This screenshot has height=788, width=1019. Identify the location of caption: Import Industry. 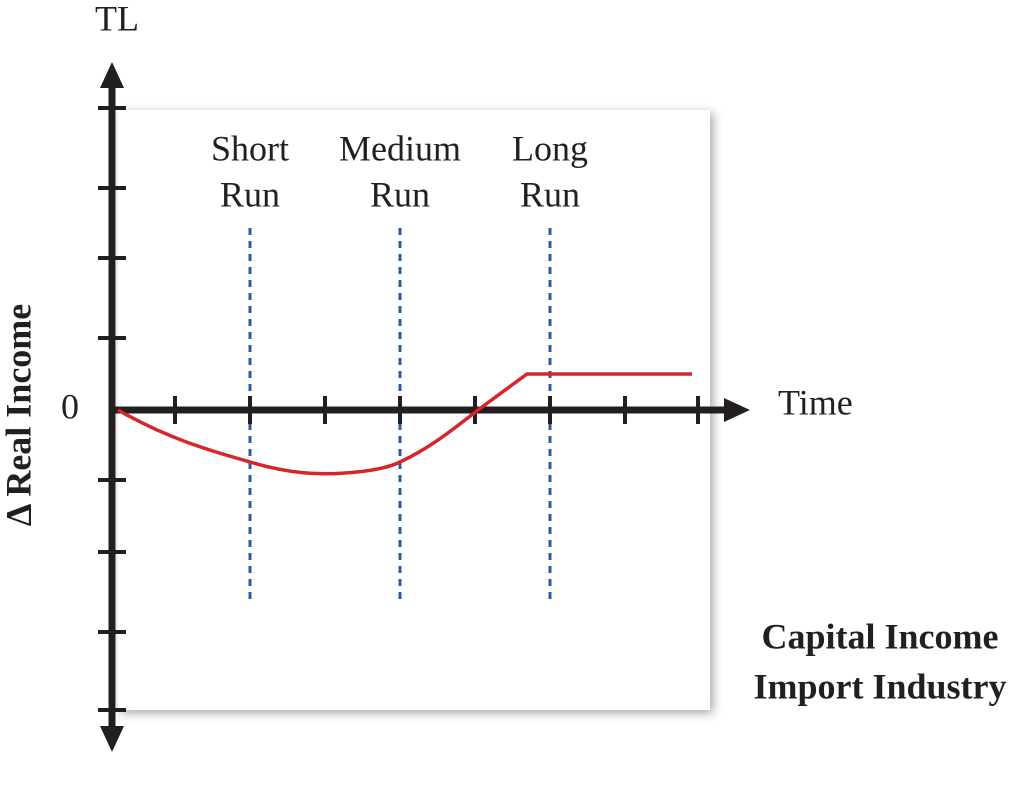
(879, 686).